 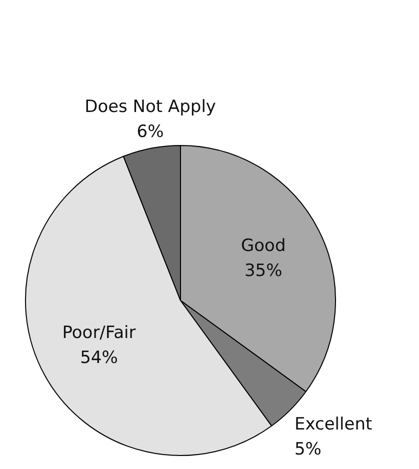 I want to click on slice-label: Does Not Apply, so click(x=150, y=107).